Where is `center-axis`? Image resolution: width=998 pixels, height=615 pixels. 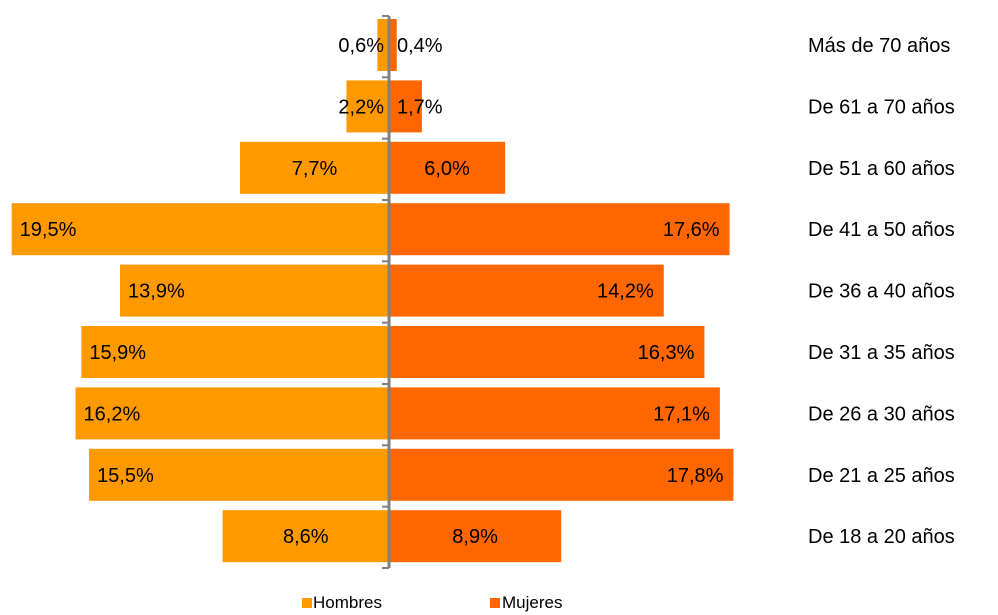
center-axis is located at coordinates (386, 292).